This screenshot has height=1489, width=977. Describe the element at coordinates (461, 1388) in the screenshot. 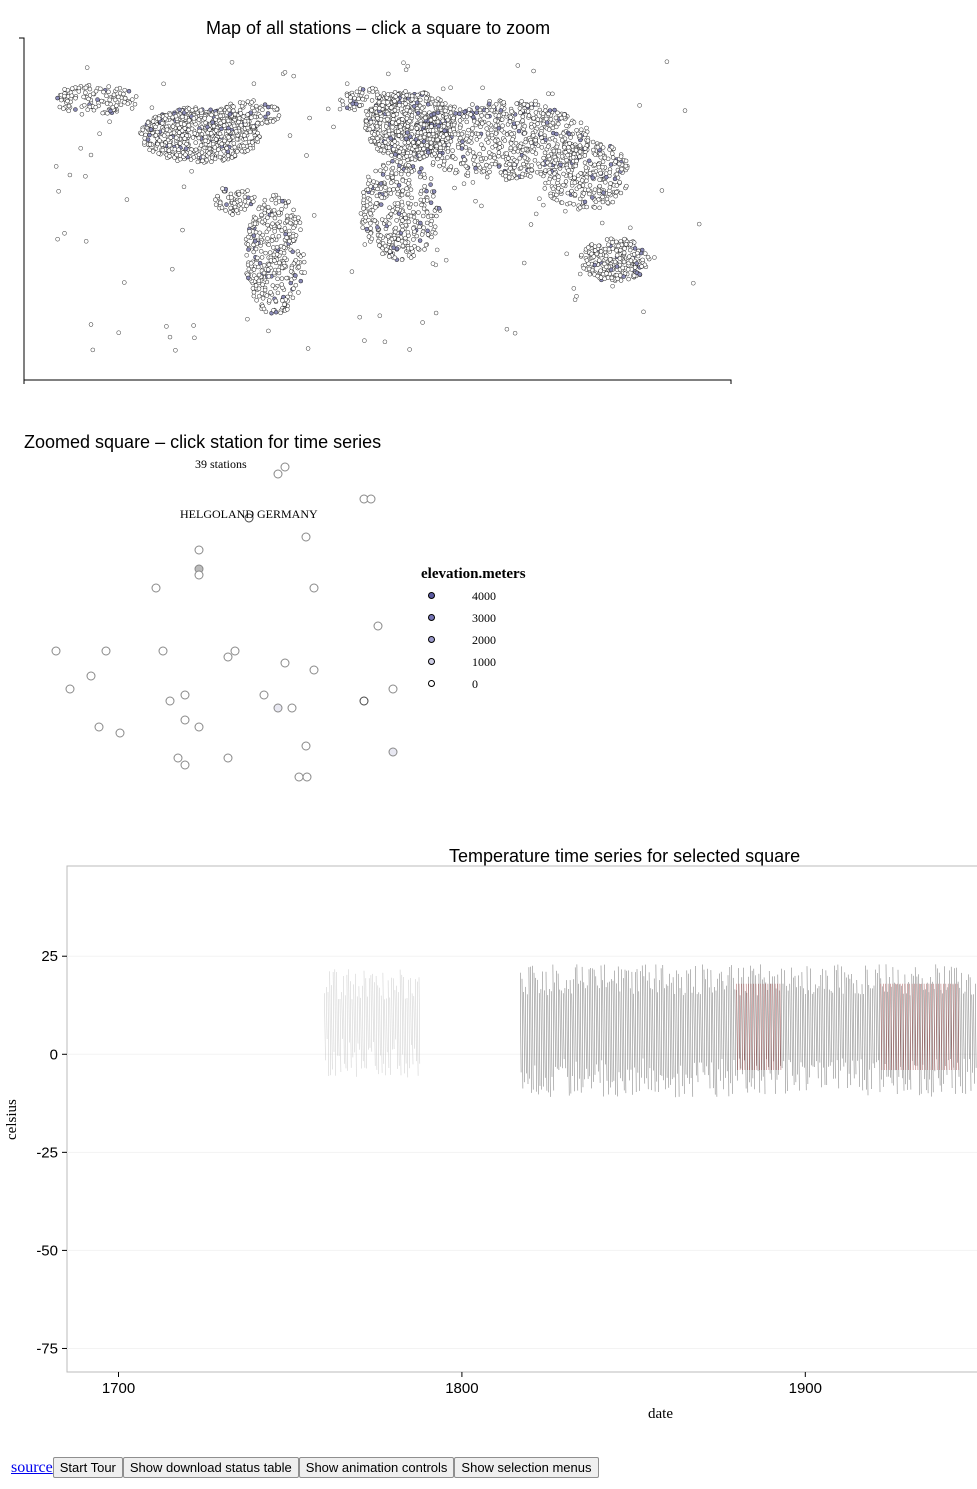

I see `x-tick-label: 1800` at that location.